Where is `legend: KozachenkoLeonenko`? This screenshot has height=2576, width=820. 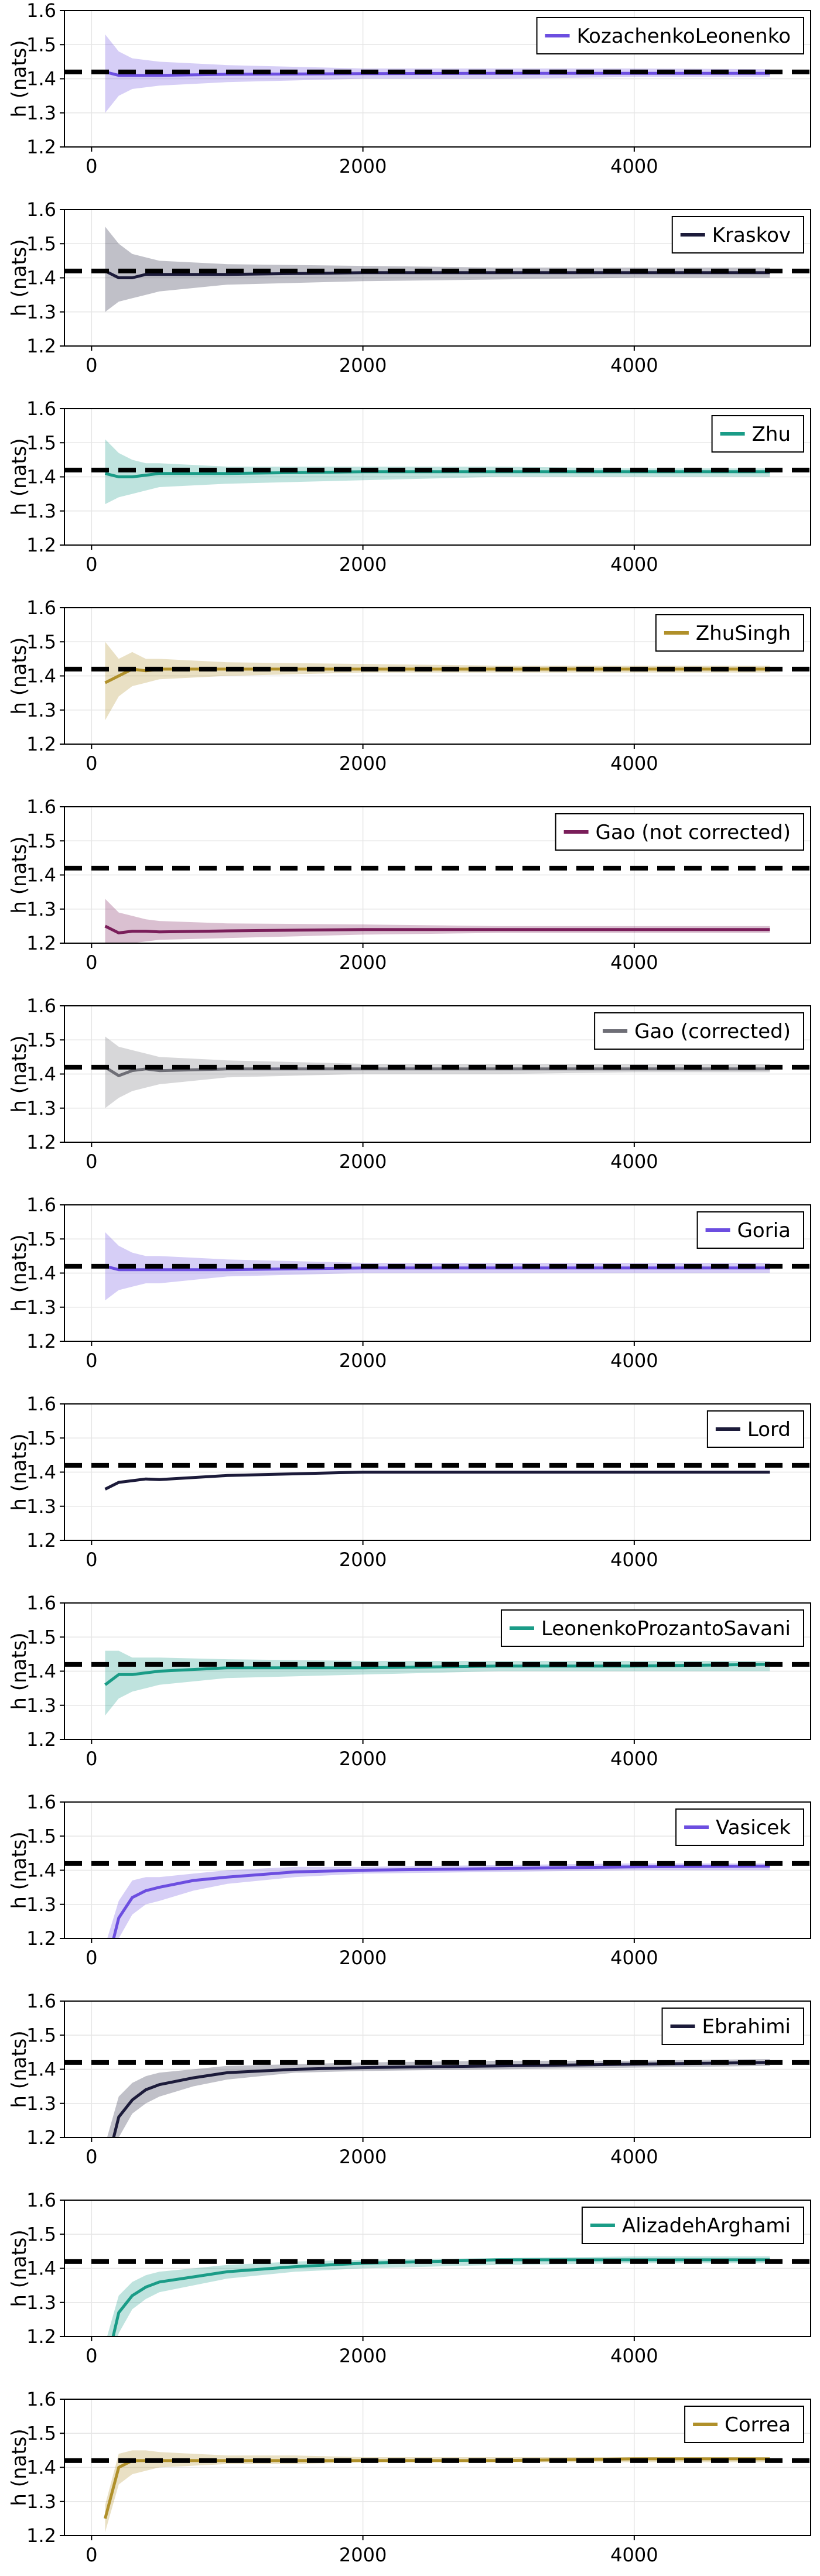
legend: KozachenkoLeonenko is located at coordinates (670, 35).